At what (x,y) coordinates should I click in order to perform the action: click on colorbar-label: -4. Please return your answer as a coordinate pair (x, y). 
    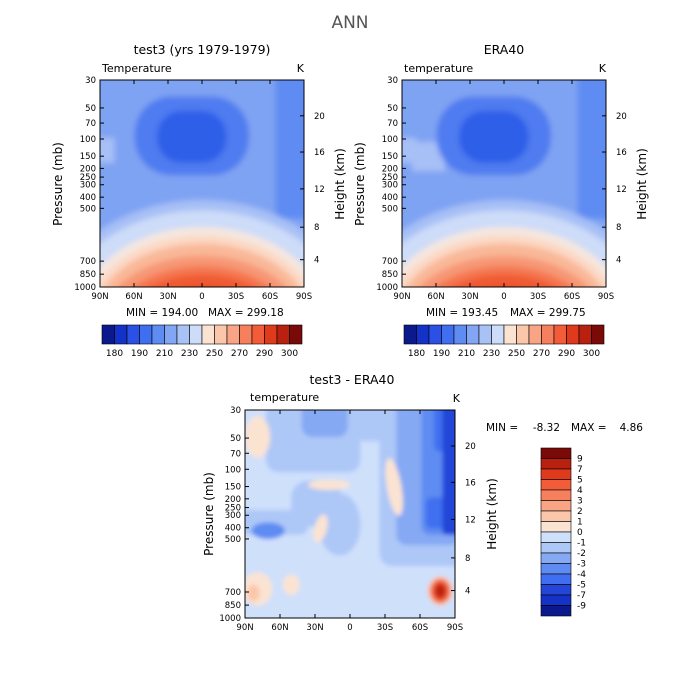
    Looking at the image, I should click on (581, 575).